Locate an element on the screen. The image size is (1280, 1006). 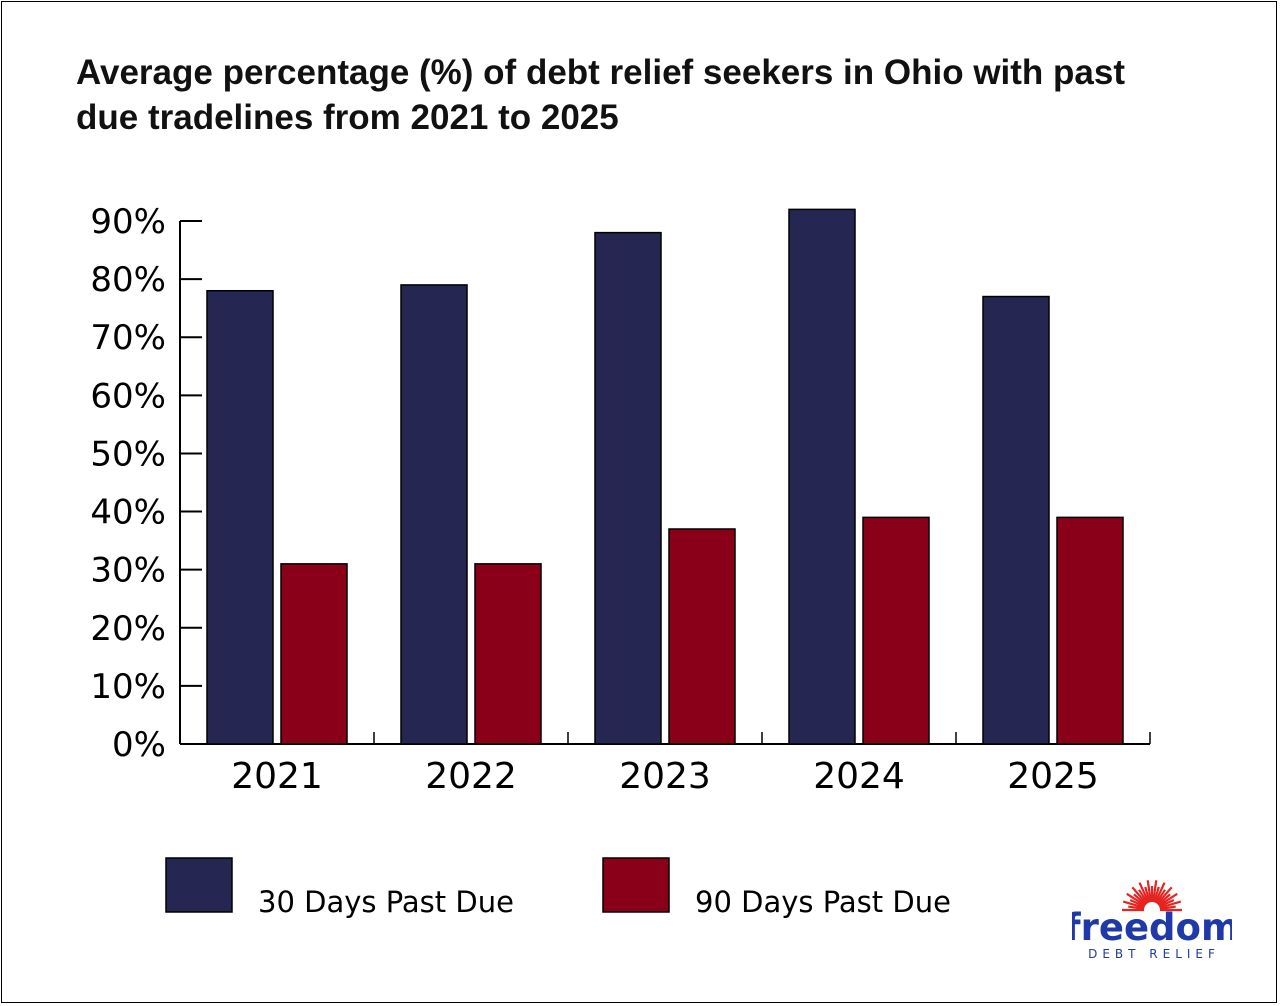
x-category-label: 2024 is located at coordinates (859, 776).